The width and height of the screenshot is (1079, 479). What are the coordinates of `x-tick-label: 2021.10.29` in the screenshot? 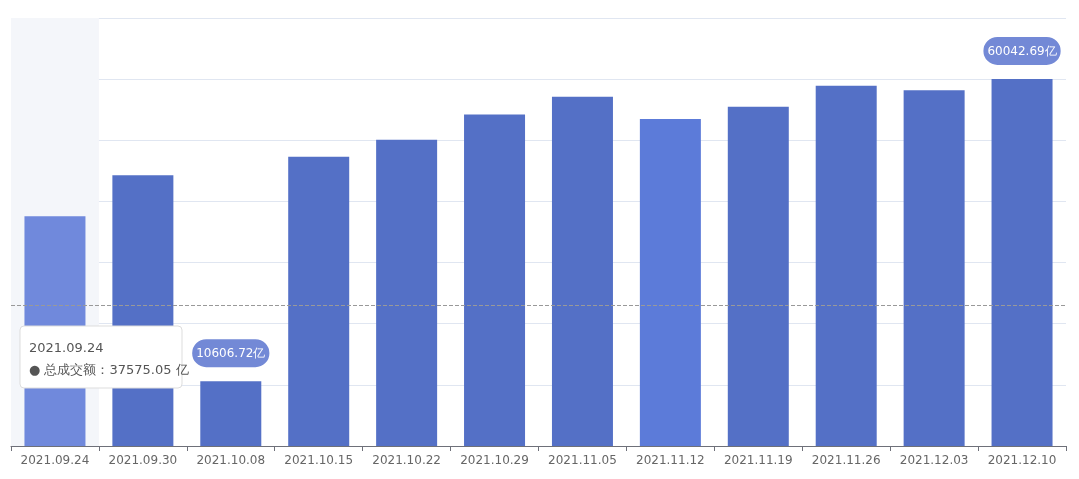 It's located at (494, 460).